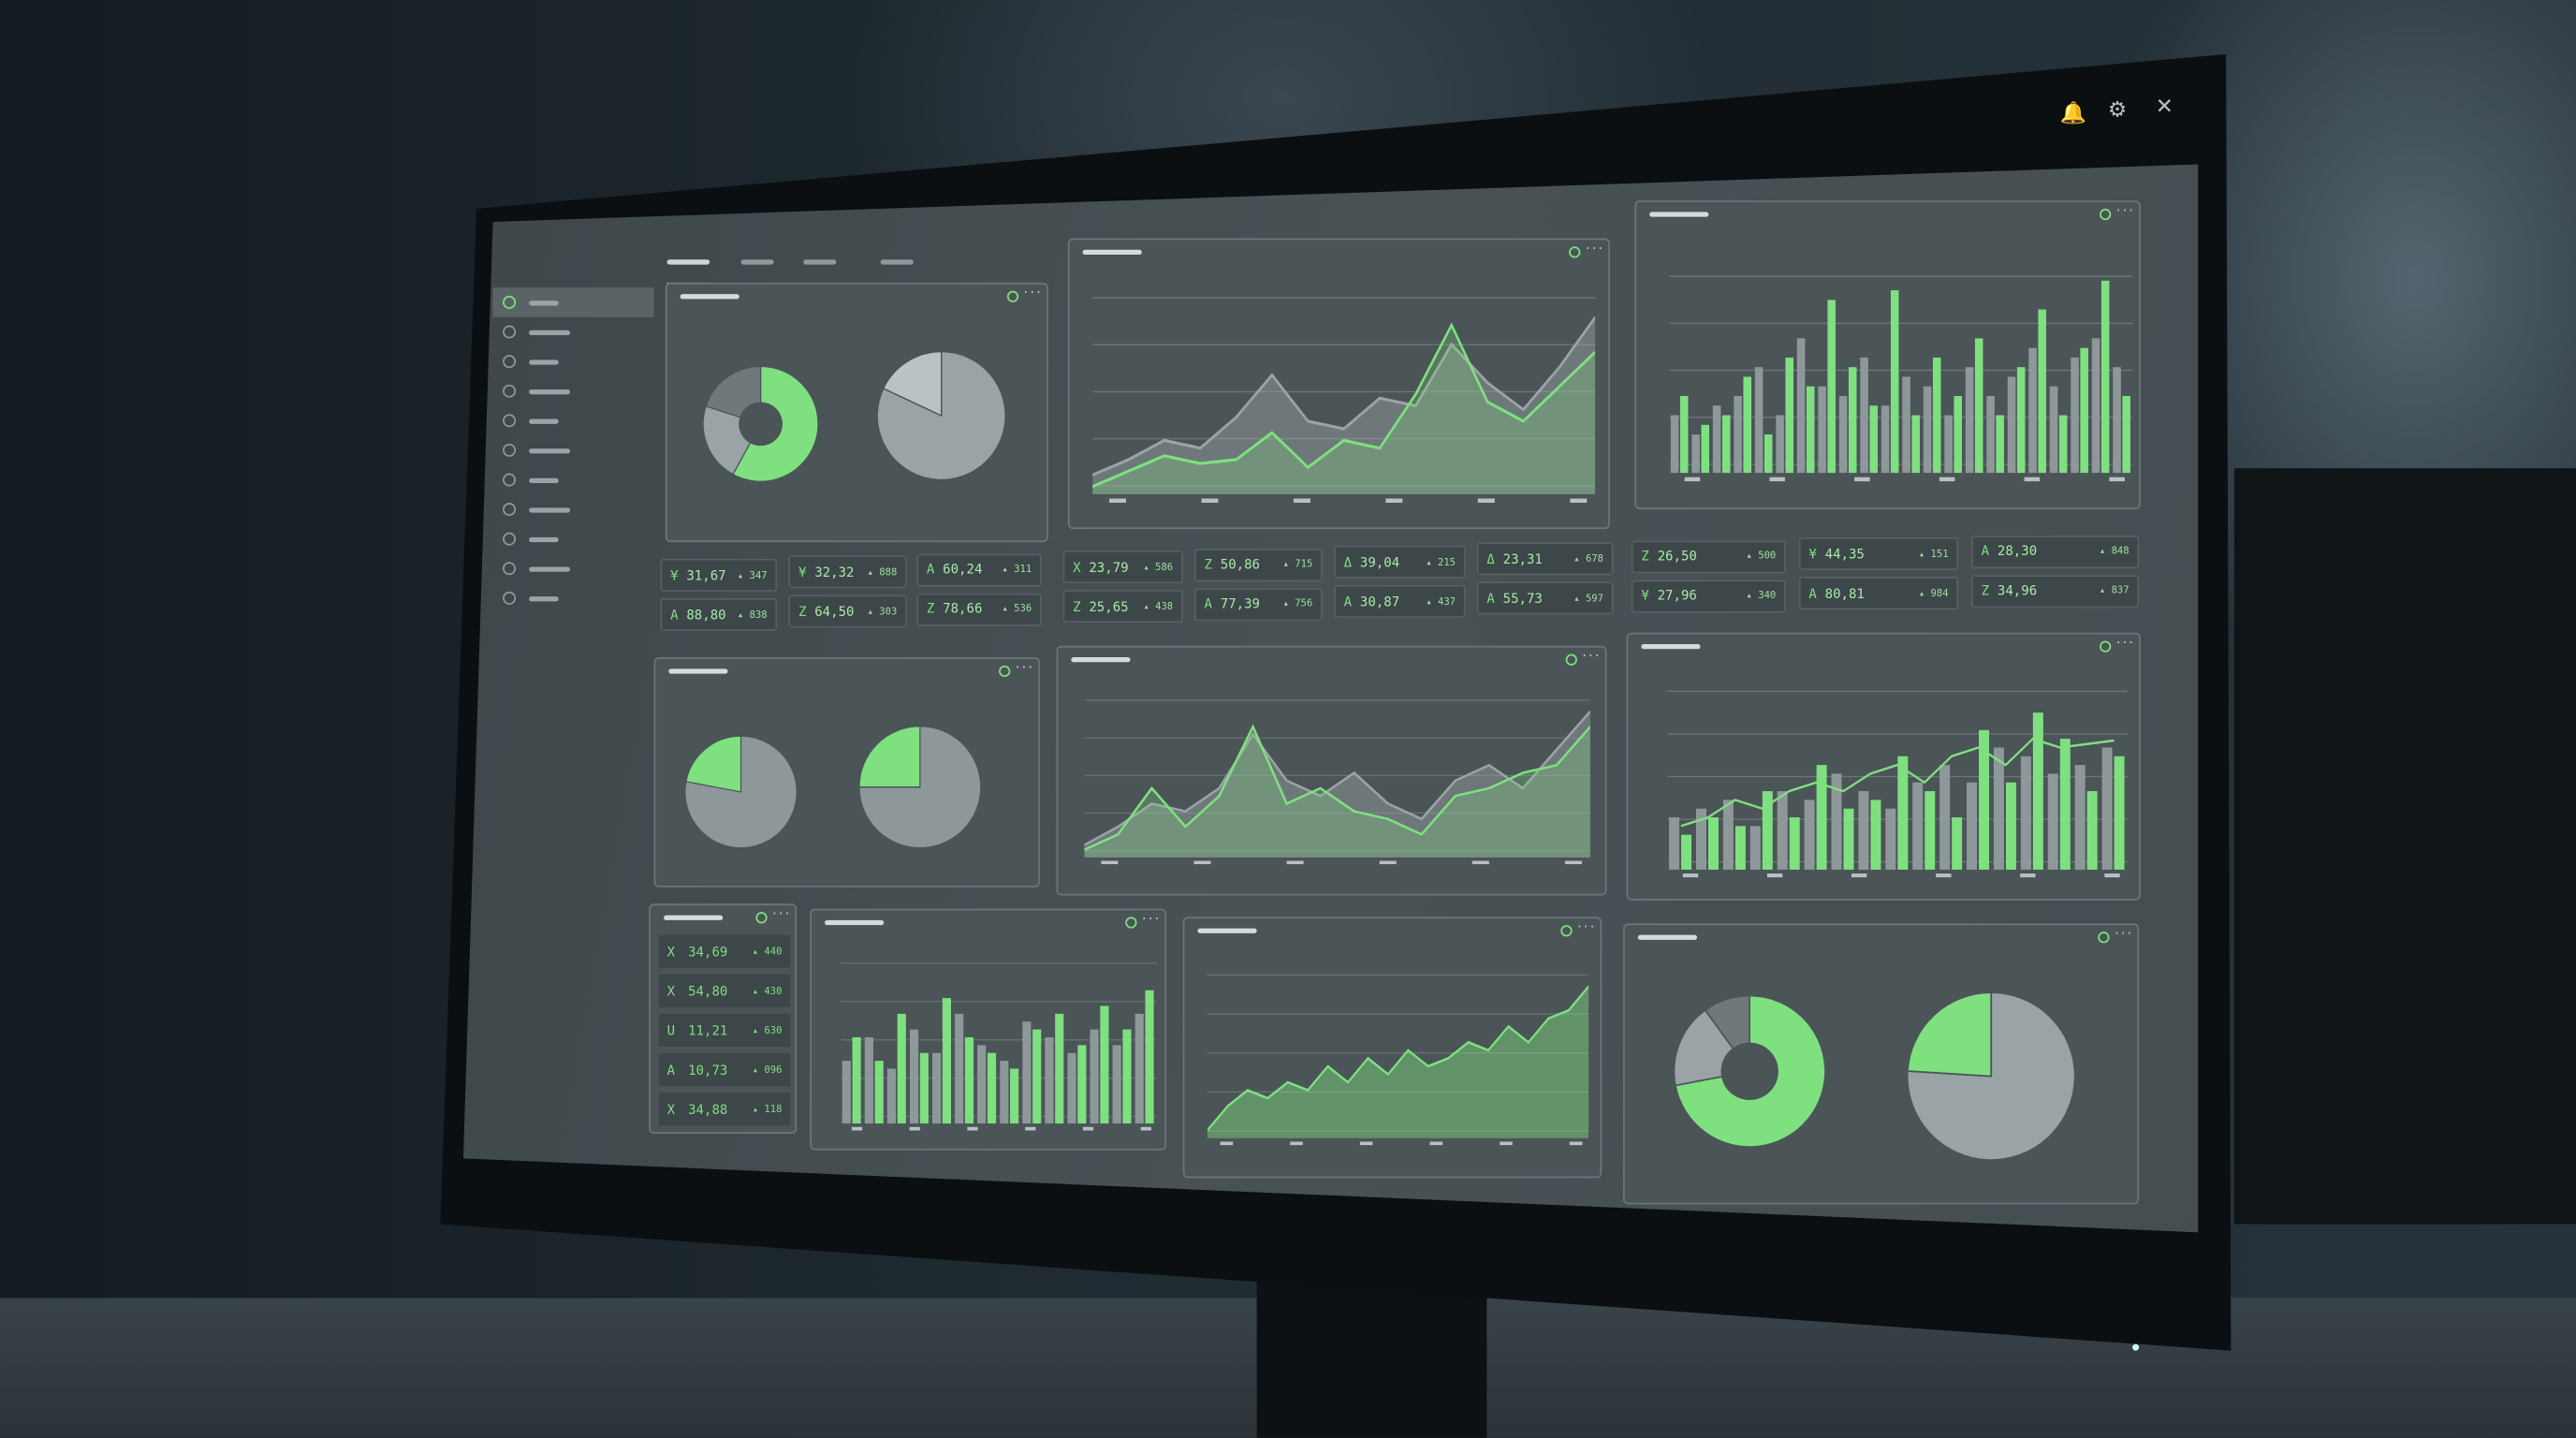  What do you see at coordinates (724, 990) in the screenshot?
I see `list-item: X 54,80 ▴ 430` at bounding box center [724, 990].